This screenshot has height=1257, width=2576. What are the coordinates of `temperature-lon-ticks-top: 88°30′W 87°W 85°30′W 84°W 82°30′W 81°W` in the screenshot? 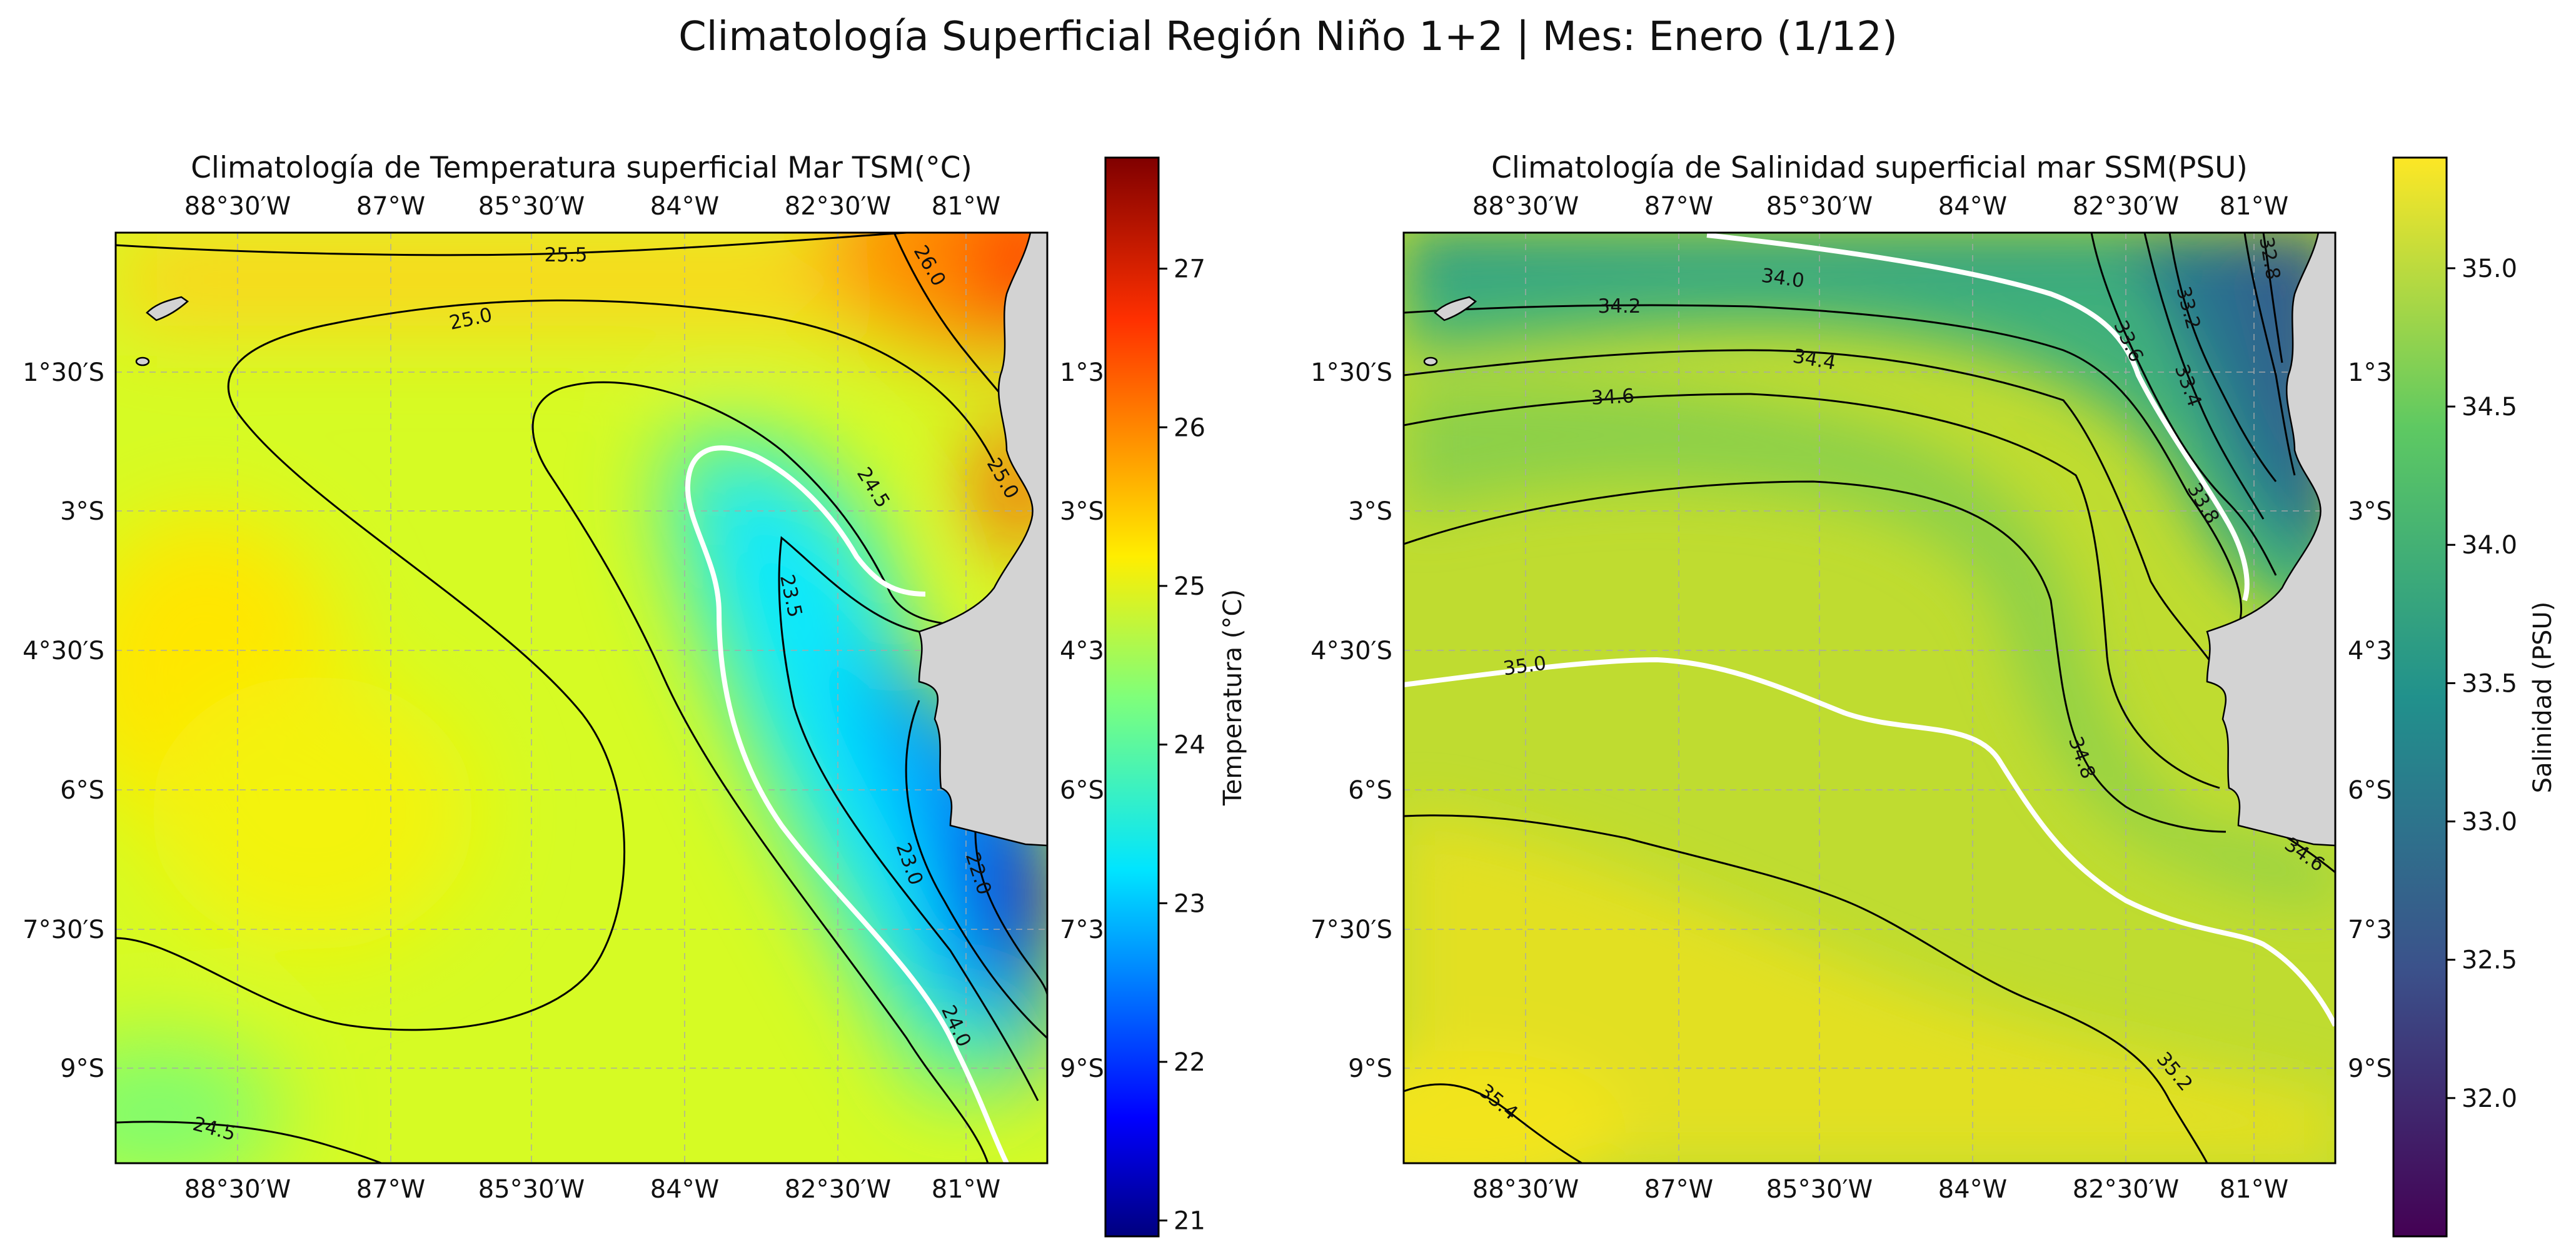 It's located at (592, 206).